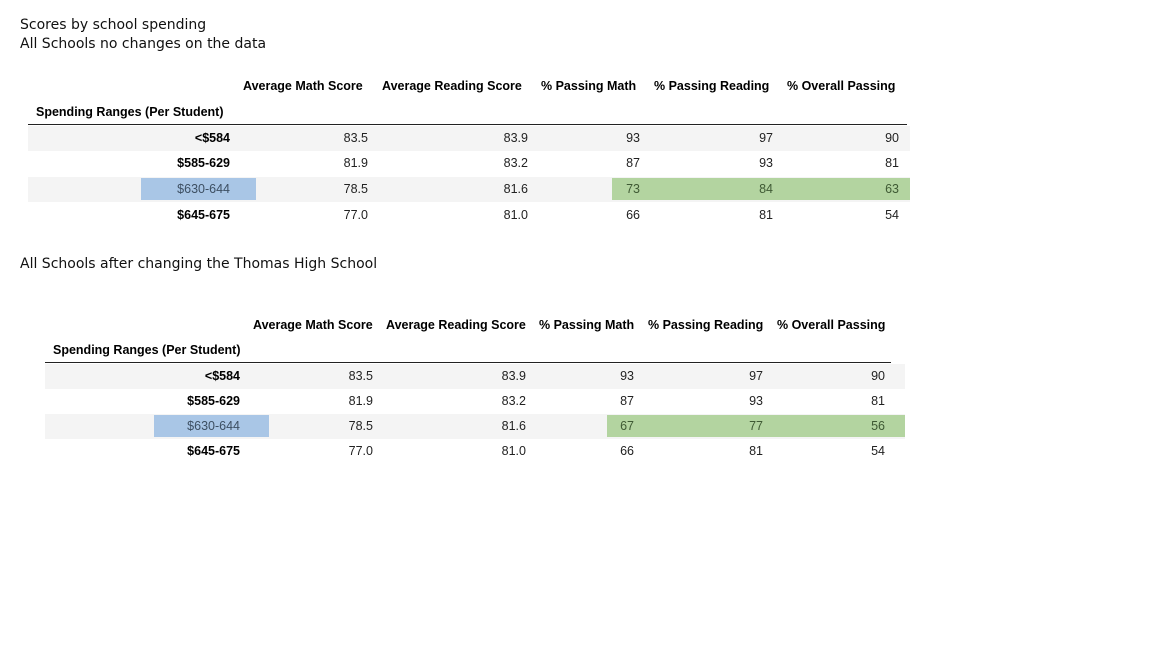 The height and width of the screenshot is (648, 1152). What do you see at coordinates (633, 189) in the screenshot?
I see `cell-pass-math: 73` at bounding box center [633, 189].